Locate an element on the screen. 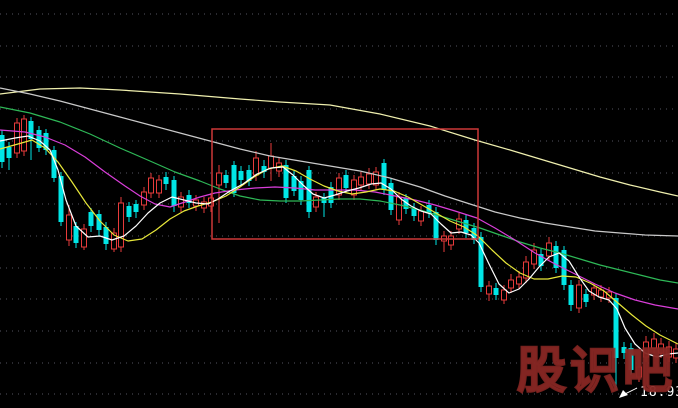 The height and width of the screenshot is (408, 678). annotation-rectangle is located at coordinates (345, 184).